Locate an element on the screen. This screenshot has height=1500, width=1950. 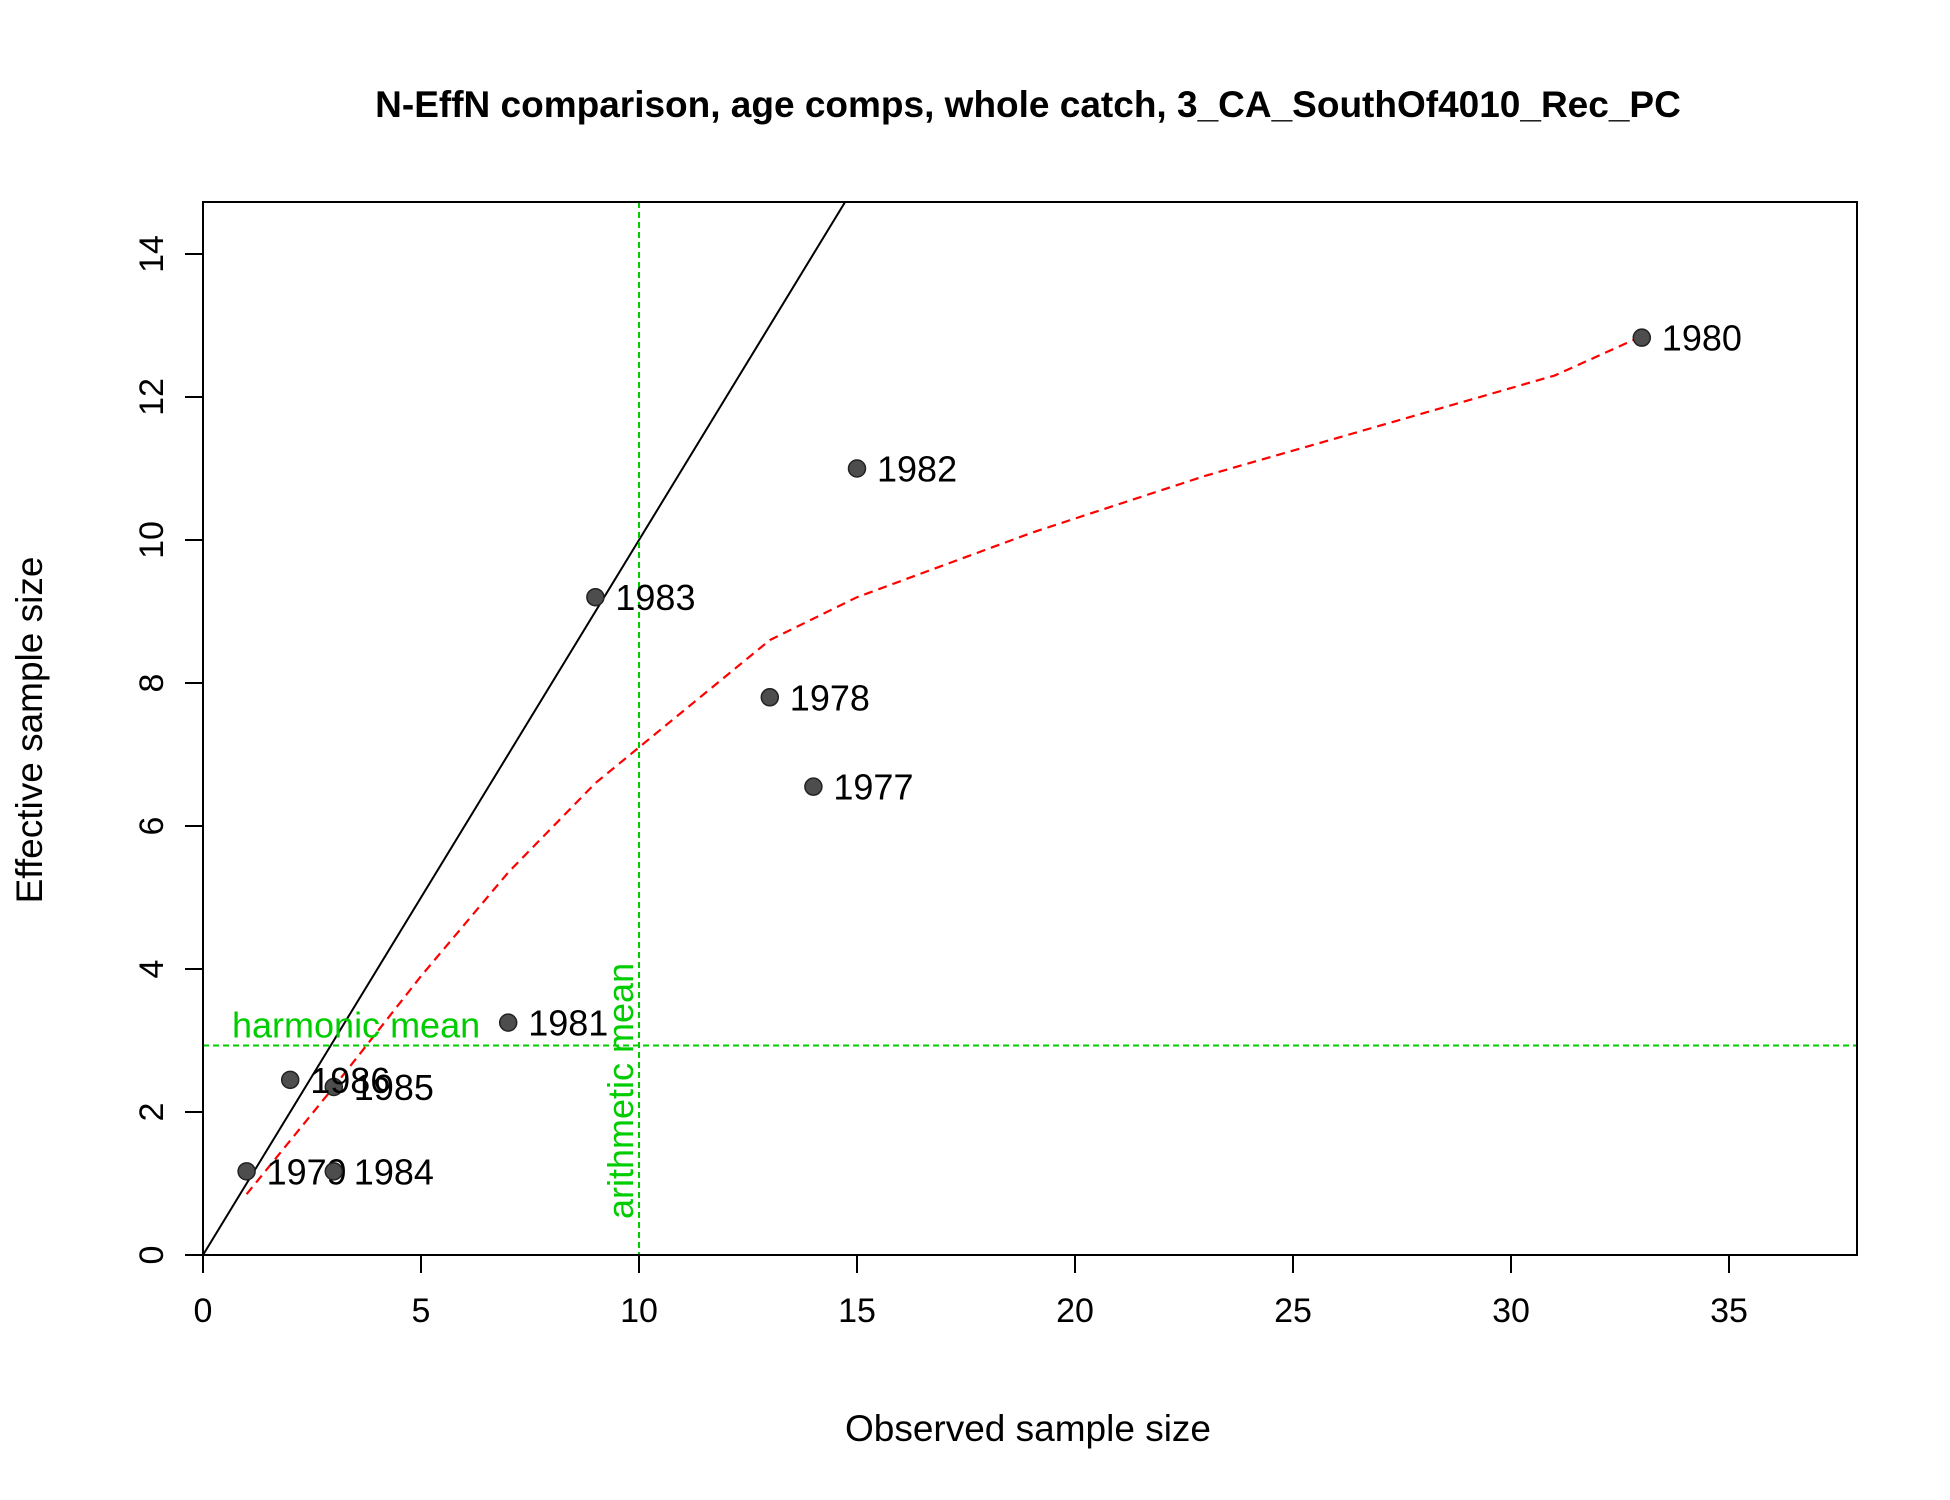
point-label-1982: 1982 is located at coordinates (917, 469).